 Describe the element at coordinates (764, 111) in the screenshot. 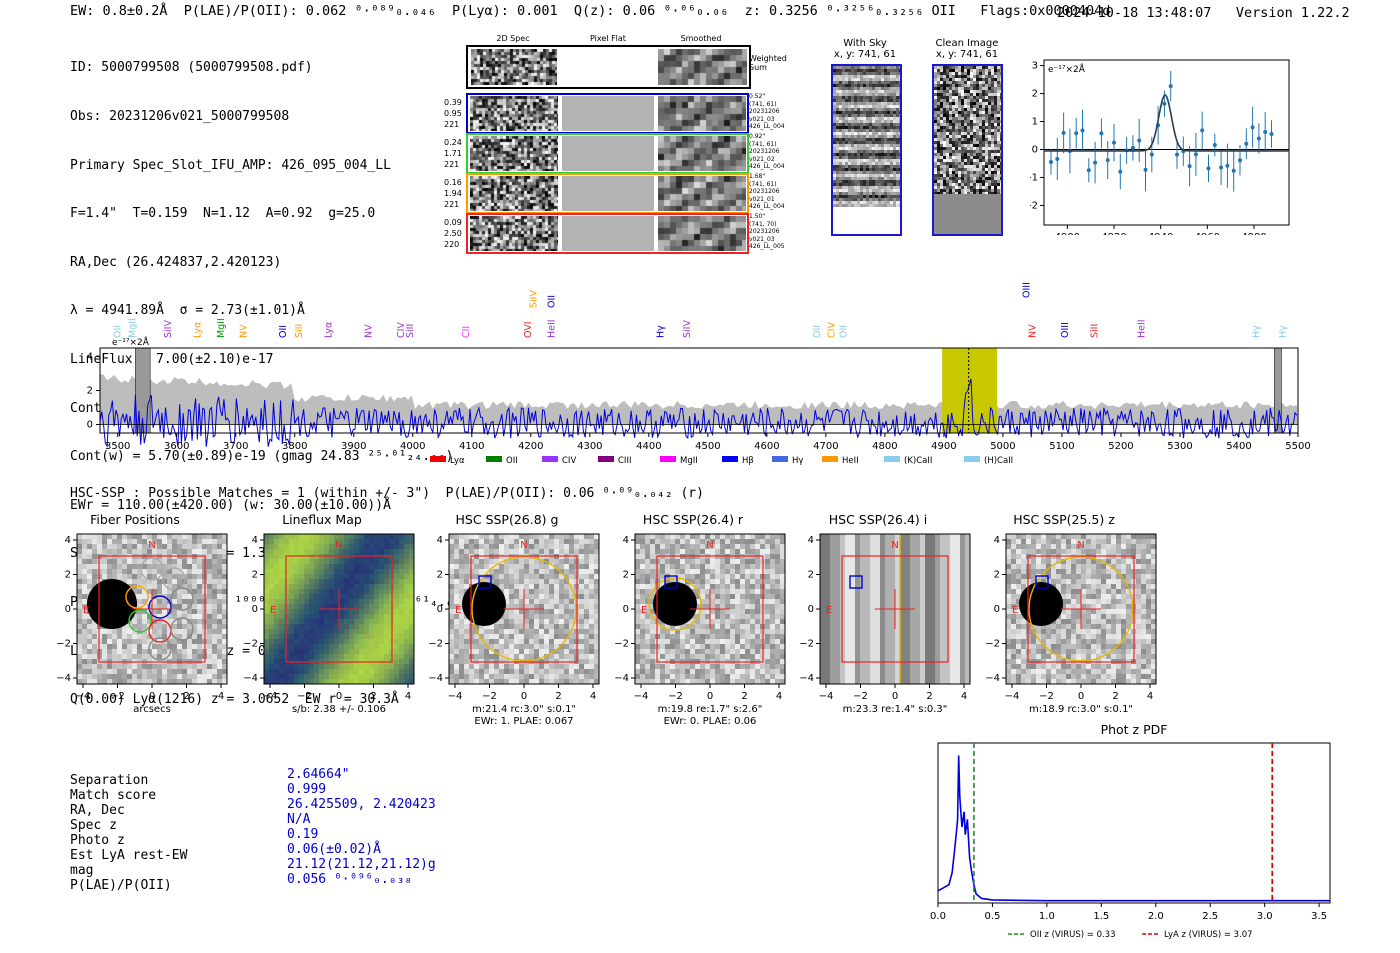

I see `row-meta-line: 20231206` at that location.